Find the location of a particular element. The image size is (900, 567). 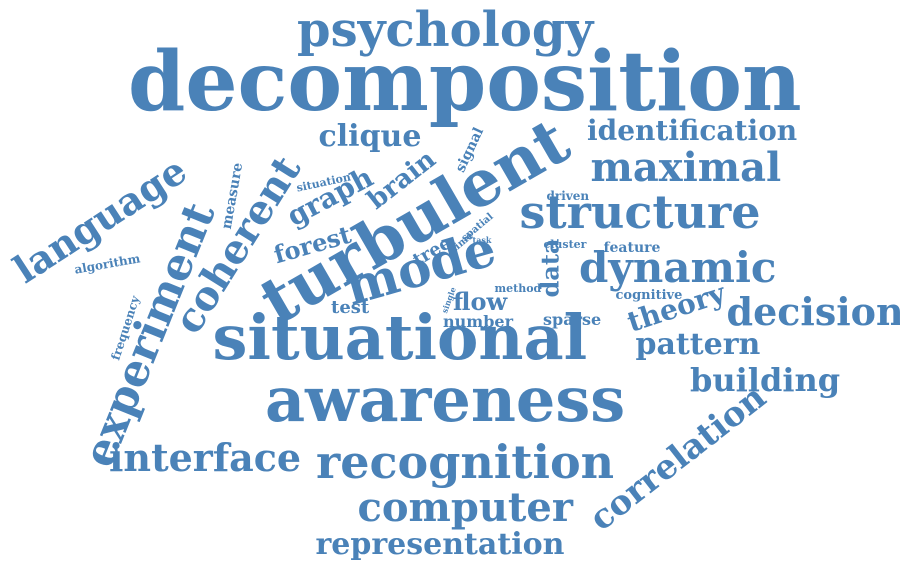

word-cluster: cluster is located at coordinates (565, 244).